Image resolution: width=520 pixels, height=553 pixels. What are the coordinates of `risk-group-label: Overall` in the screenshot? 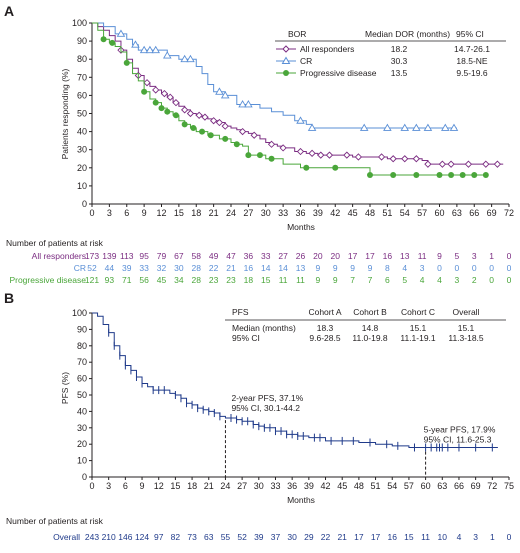 It's located at (66, 537).